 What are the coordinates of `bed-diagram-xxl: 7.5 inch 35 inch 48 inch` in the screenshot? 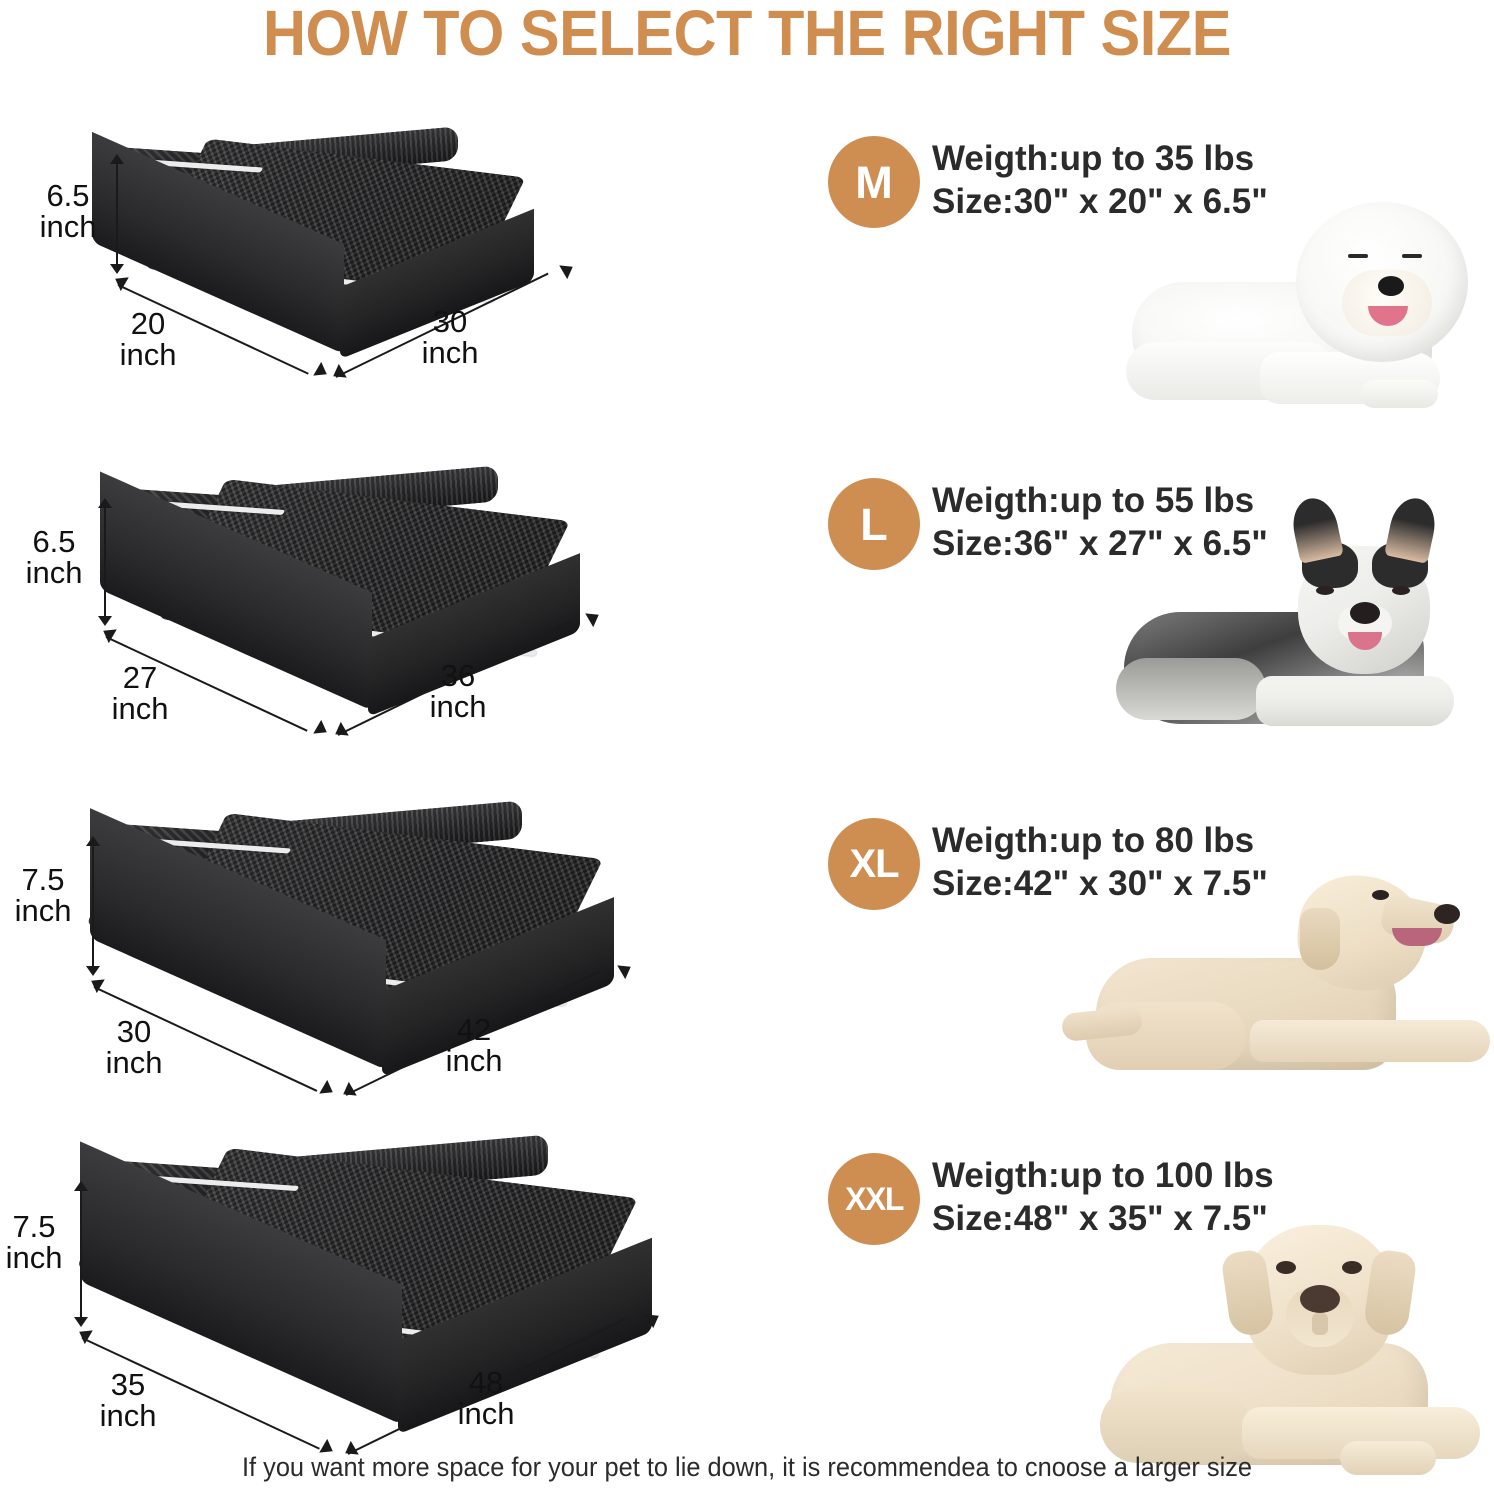 It's located at (380, 1307).